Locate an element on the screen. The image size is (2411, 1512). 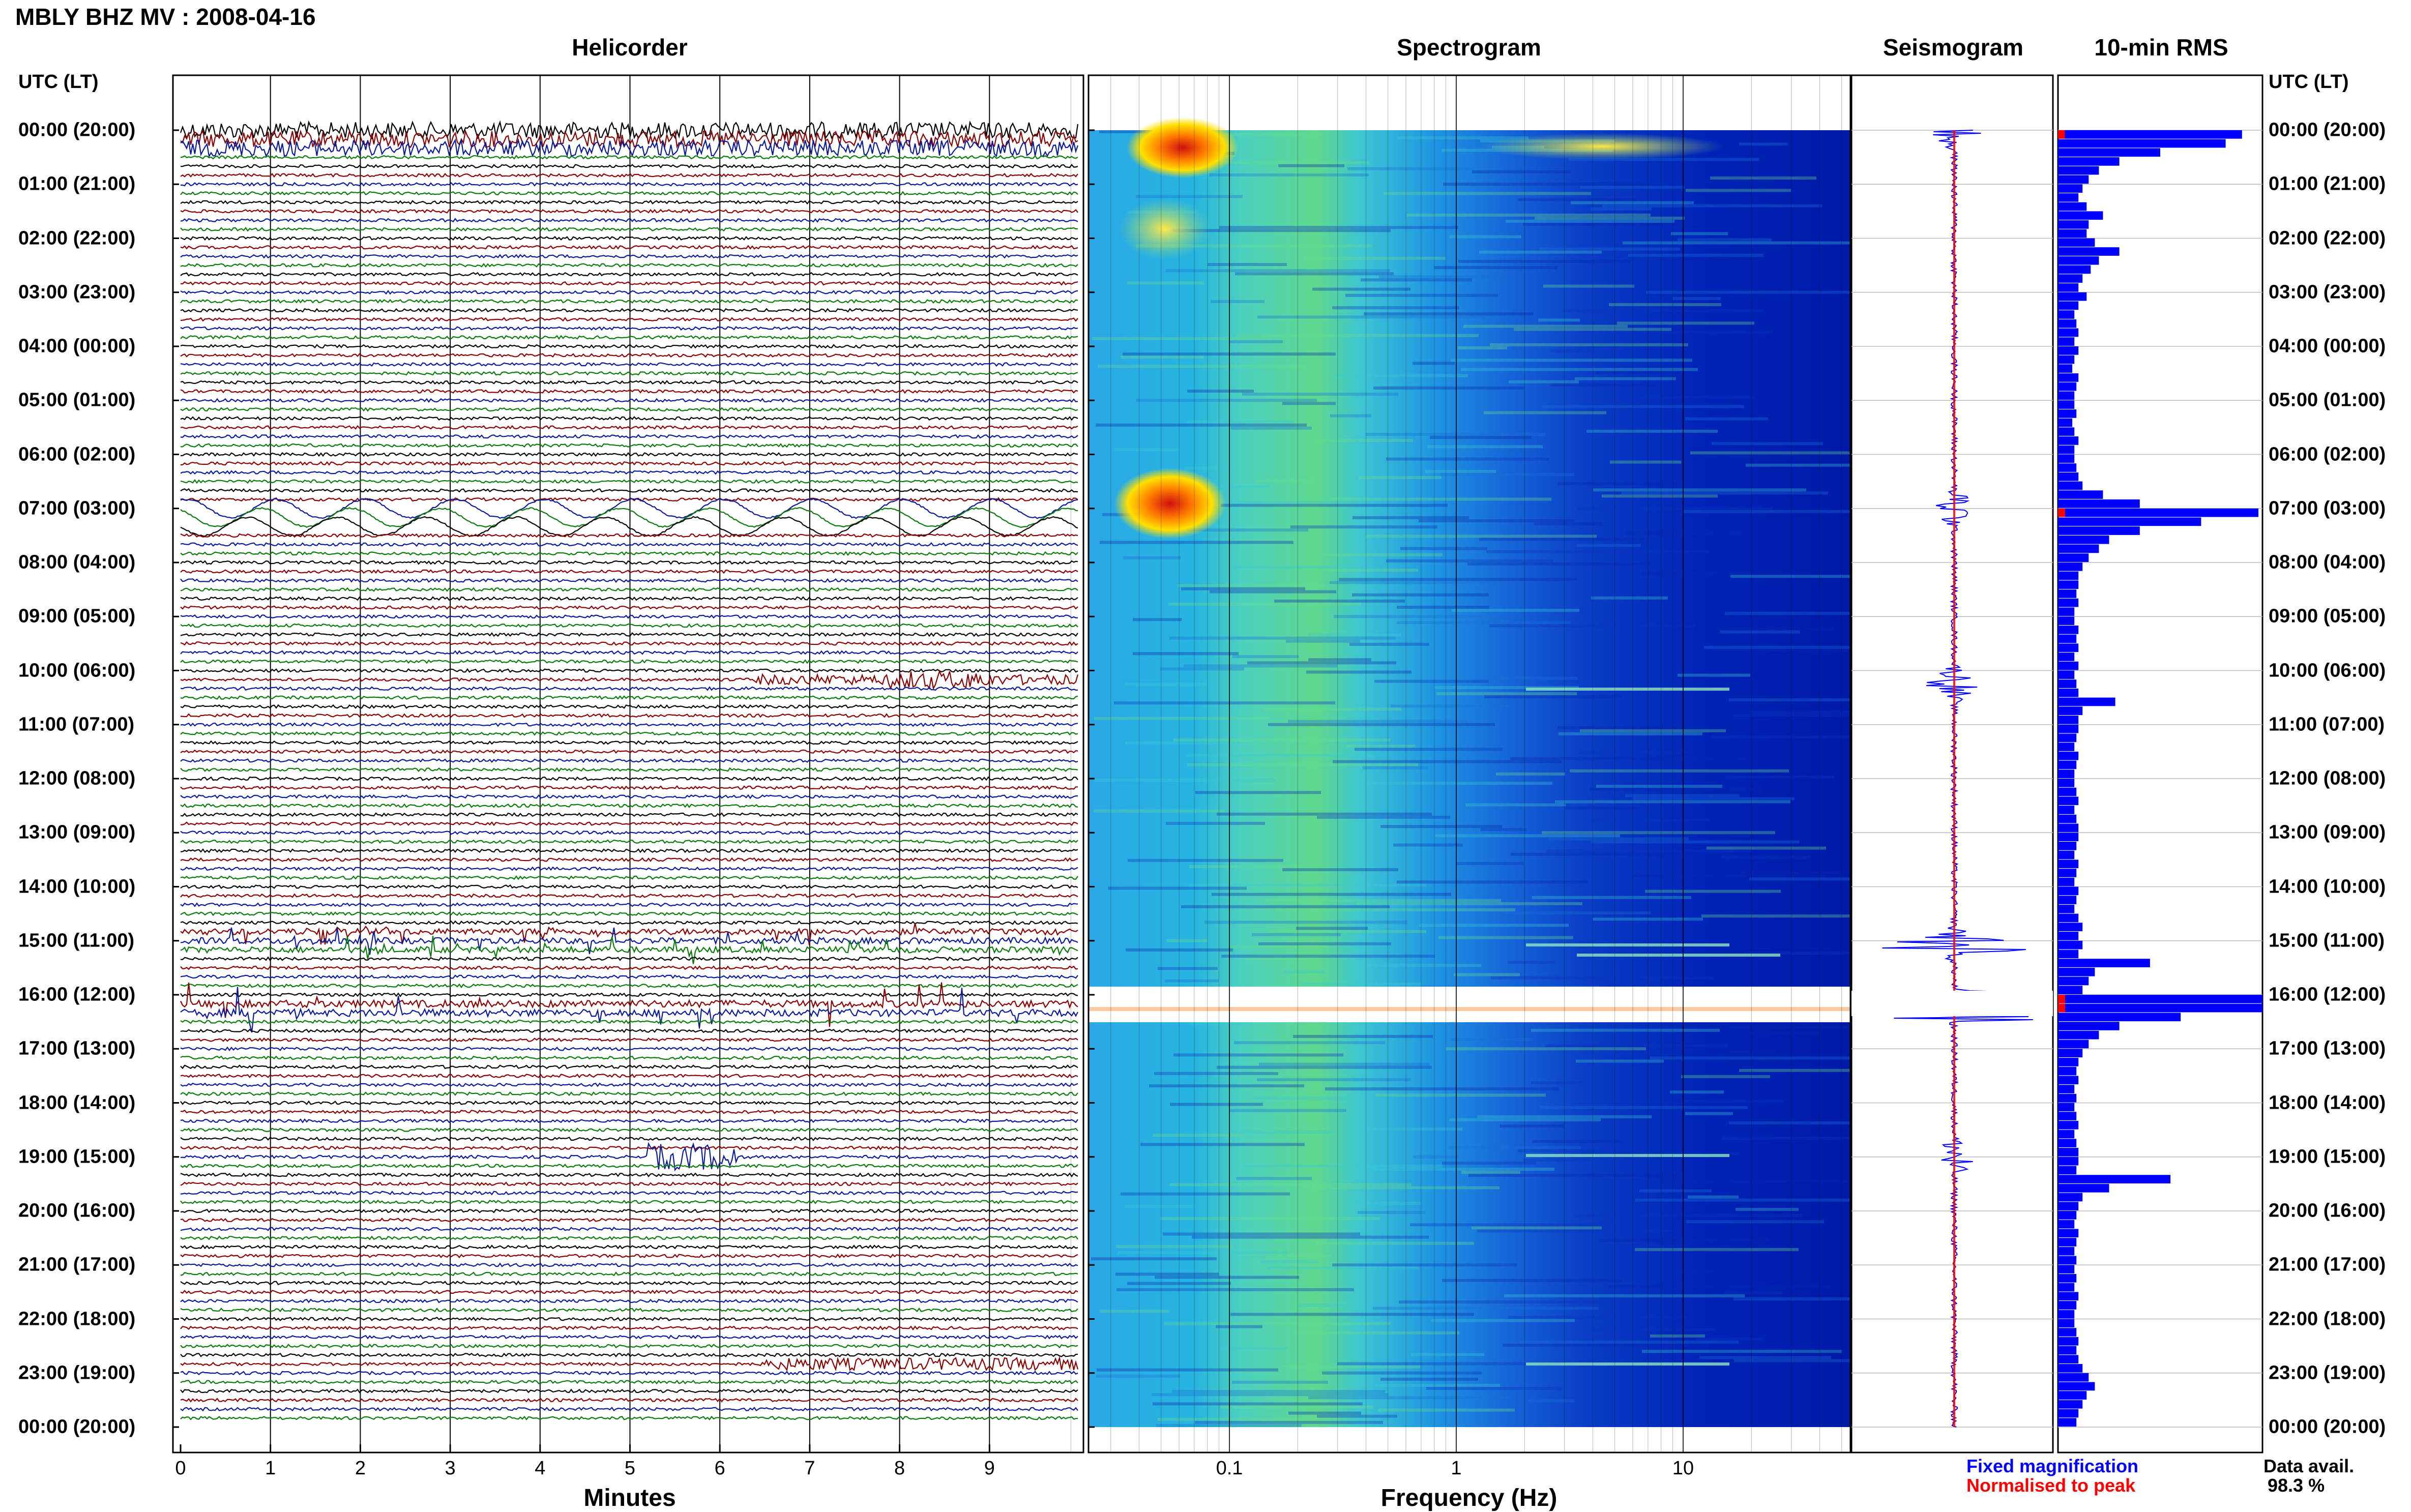
time-label-left: 07:00 (03:00) is located at coordinates (77, 508).